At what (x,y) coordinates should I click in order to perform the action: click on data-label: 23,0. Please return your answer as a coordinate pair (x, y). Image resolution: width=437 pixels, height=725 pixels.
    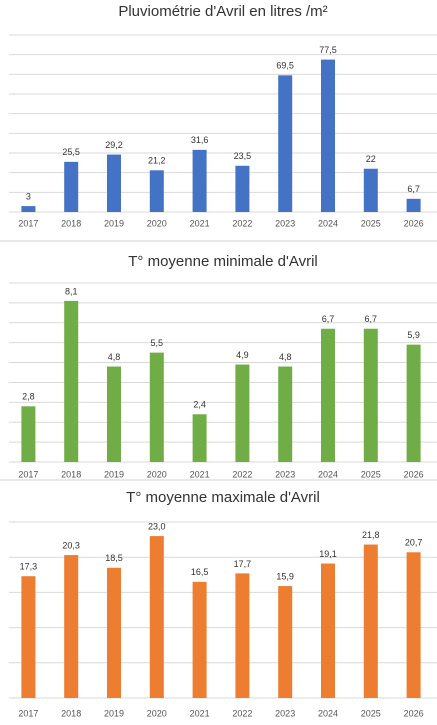
    Looking at the image, I should click on (157, 526).